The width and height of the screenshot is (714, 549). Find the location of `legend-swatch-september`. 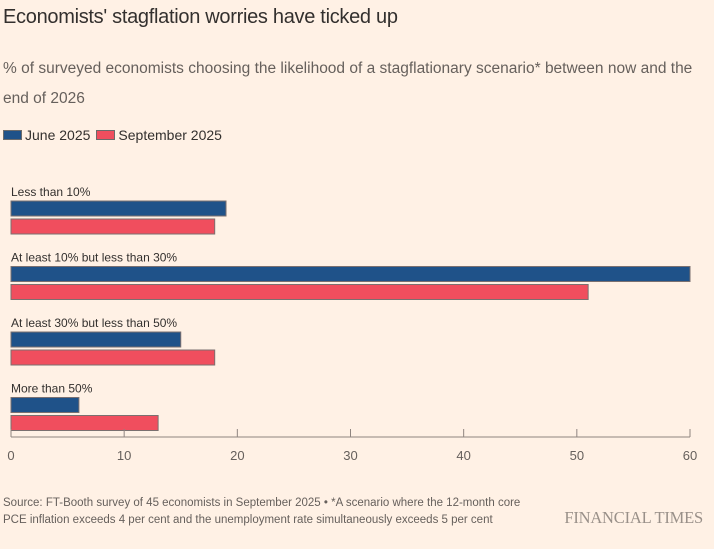

legend-swatch-september is located at coordinates (106, 135).